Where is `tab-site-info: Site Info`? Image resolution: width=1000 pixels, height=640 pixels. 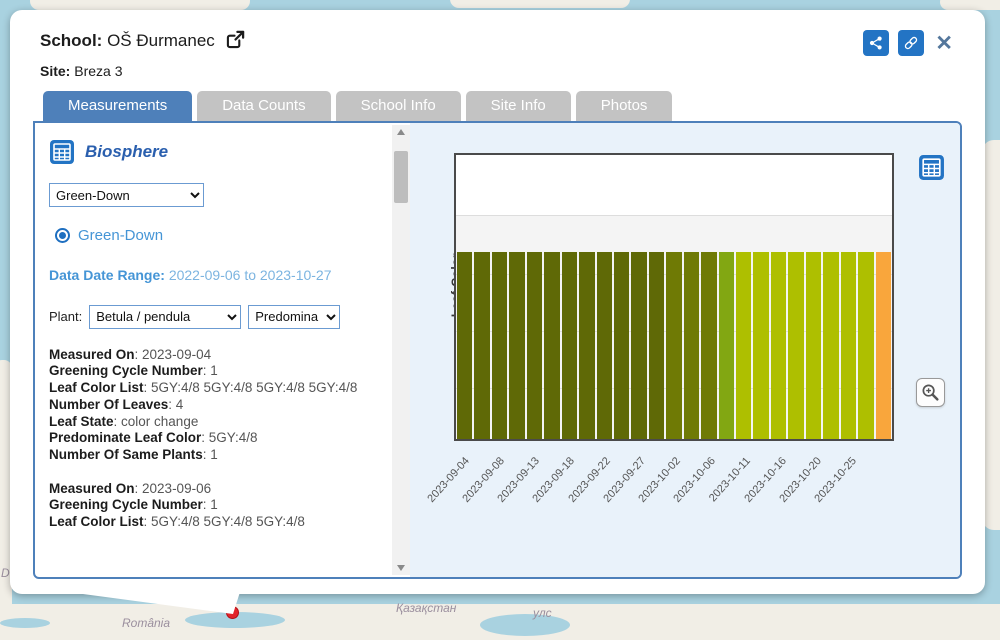
tab-site-info: Site Info is located at coordinates (518, 106).